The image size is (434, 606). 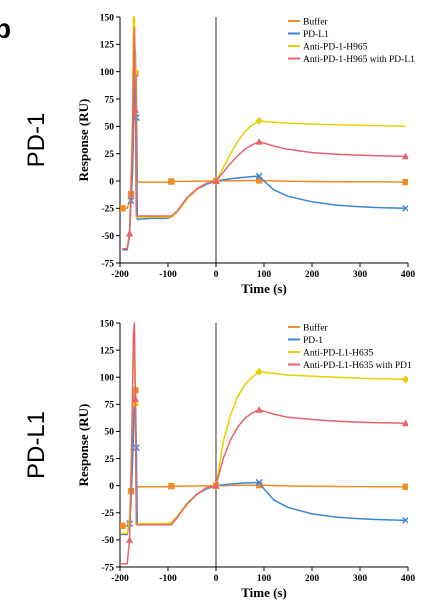 What do you see at coordinates (357, 366) in the screenshot?
I see `legend-label: Anti-PD-L1-H635 with PD1` at bounding box center [357, 366].